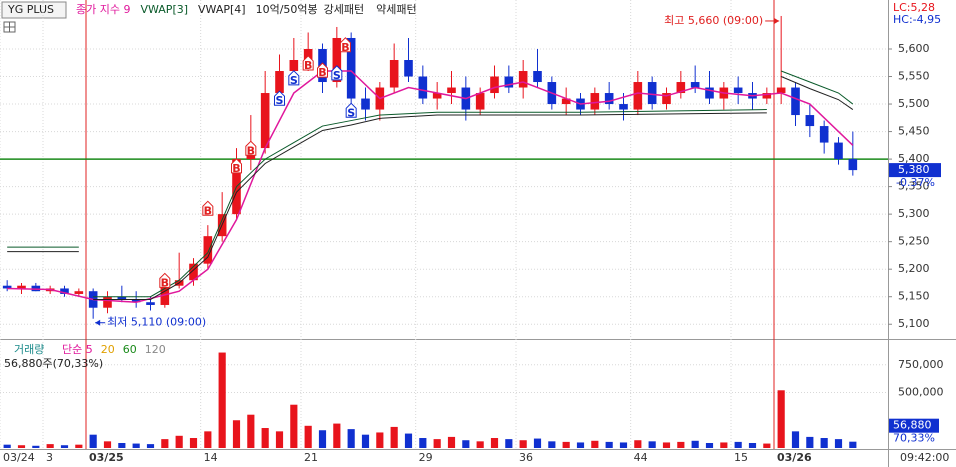  Describe the element at coordinates (103, 9) in the screenshot. I see `legend-item: 종가 지수 9` at that location.